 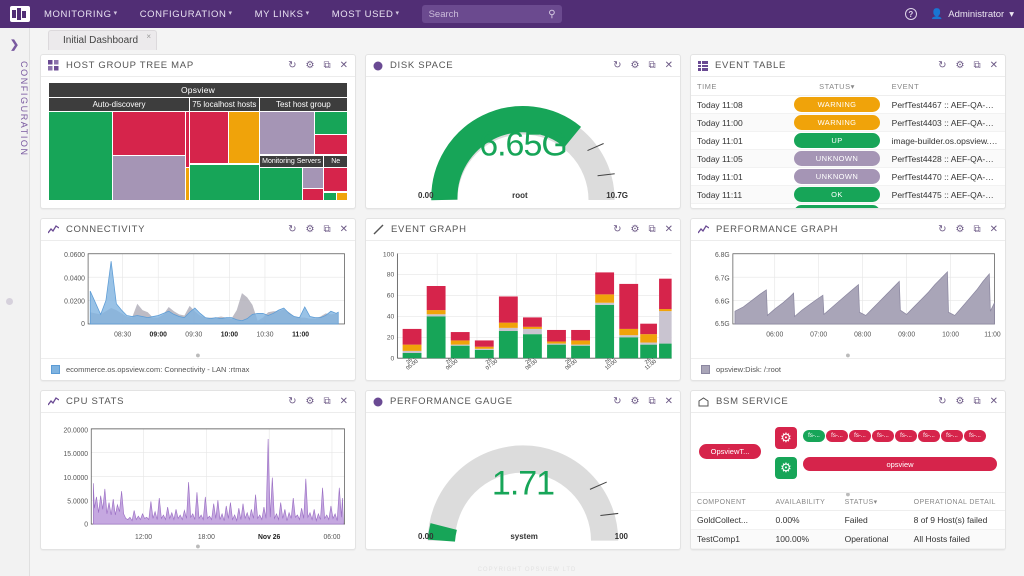 I want to click on sidebar-item-configuration: CONFIGURATION, so click(x=24, y=109).